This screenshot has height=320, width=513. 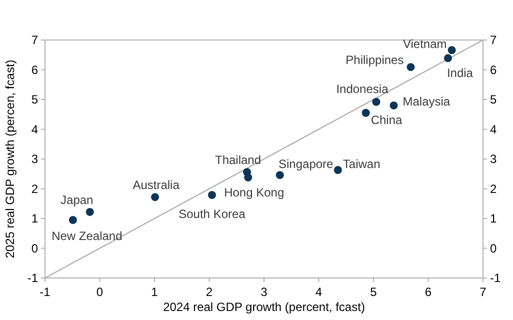 What do you see at coordinates (493, 159) in the screenshot?
I see `y2-tick-label: 3` at bounding box center [493, 159].